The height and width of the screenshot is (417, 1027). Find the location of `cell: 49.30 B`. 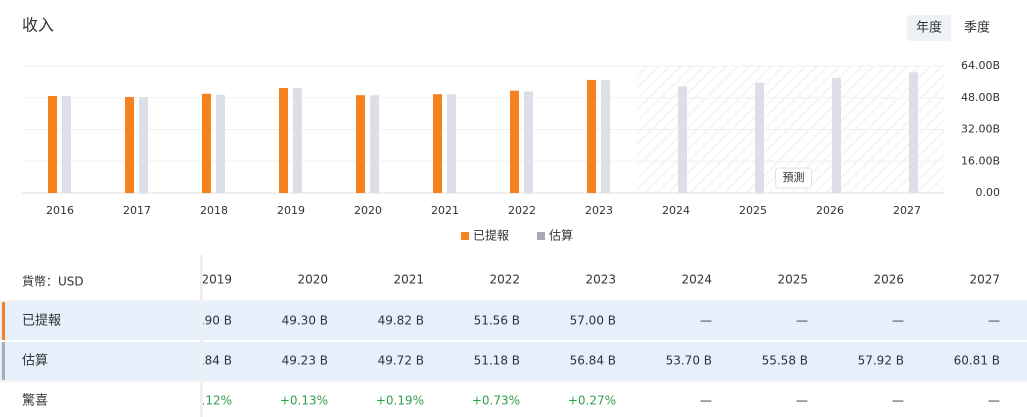

cell: 49.30 B is located at coordinates (305, 321).